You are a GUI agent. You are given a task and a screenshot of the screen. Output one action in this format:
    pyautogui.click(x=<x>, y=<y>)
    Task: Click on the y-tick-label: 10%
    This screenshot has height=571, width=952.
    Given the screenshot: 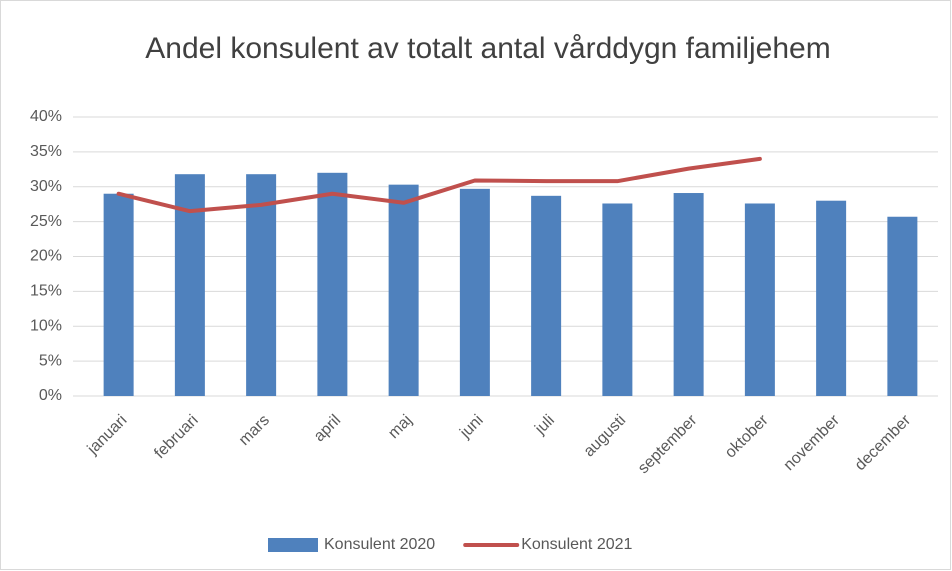 What is the action you would take?
    pyautogui.click(x=46, y=325)
    